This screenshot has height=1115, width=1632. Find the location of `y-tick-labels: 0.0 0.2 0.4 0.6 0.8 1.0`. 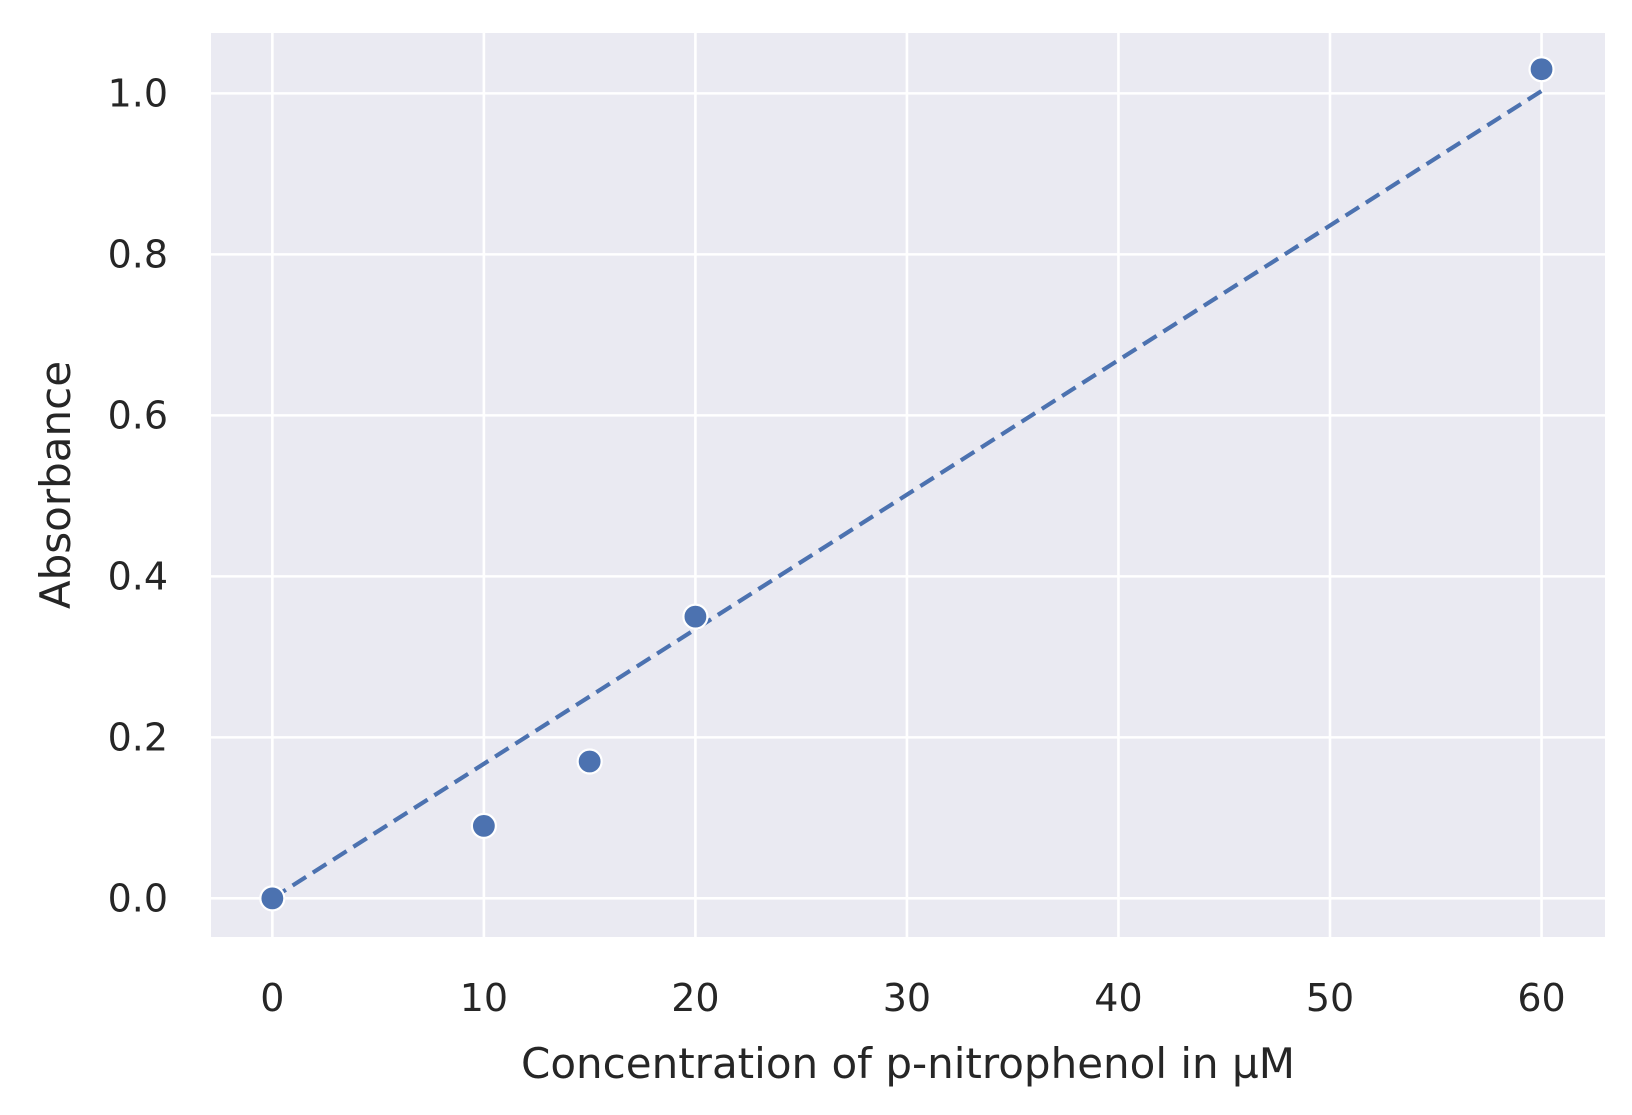

y-tick-labels: 0.0 0.2 0.4 0.6 0.8 1.0 is located at coordinates (138, 495).